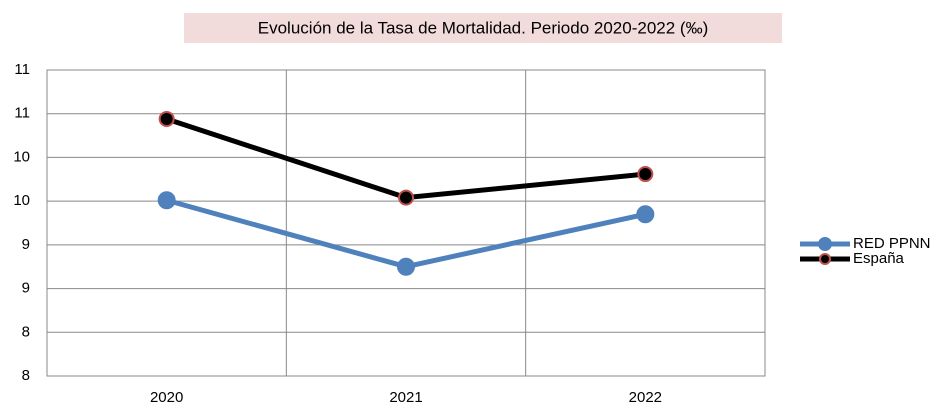  Describe the element at coordinates (879, 258) in the screenshot. I see `legend-label: España` at that location.